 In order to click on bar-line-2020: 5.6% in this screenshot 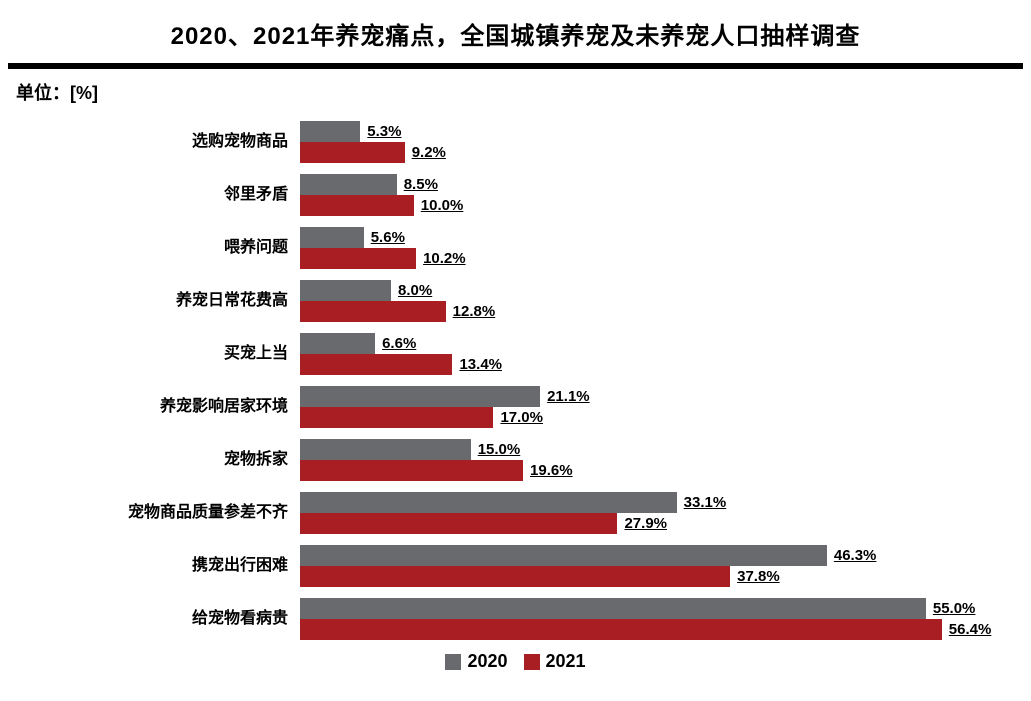, I will do `click(630, 237)`.